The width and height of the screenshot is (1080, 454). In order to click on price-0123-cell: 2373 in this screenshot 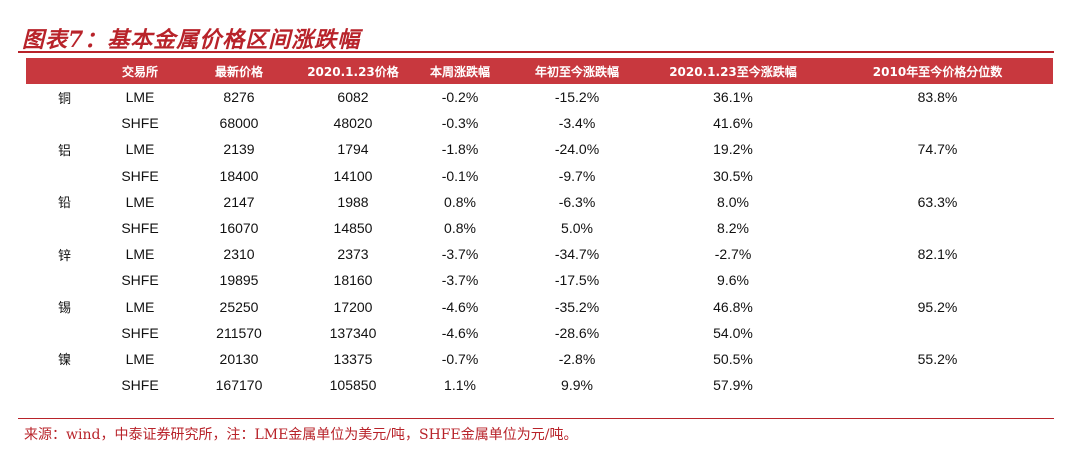, I will do `click(353, 254)`.